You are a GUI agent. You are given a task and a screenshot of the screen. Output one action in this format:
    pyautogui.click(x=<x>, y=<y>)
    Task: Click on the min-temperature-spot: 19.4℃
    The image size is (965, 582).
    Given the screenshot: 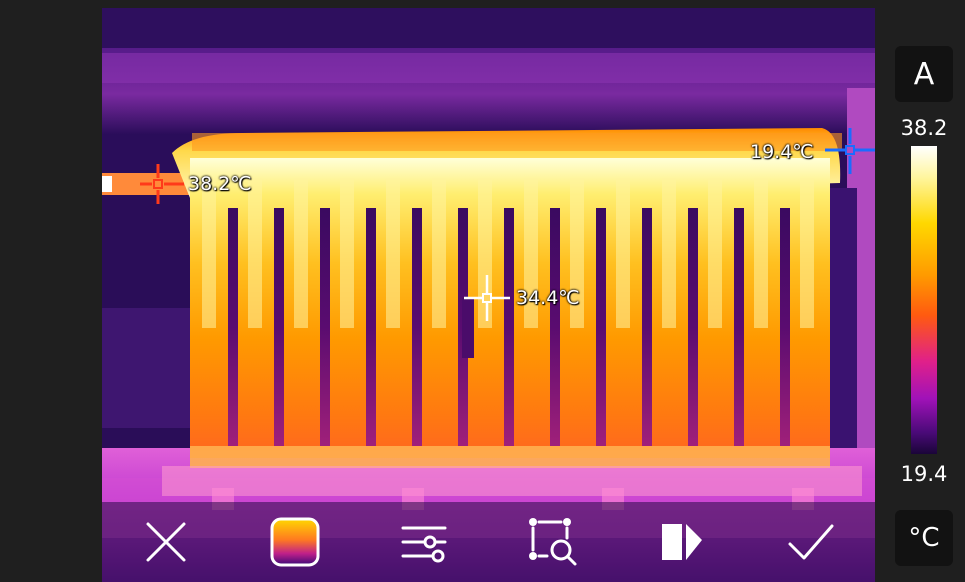 What is the action you would take?
    pyautogui.click(x=812, y=151)
    